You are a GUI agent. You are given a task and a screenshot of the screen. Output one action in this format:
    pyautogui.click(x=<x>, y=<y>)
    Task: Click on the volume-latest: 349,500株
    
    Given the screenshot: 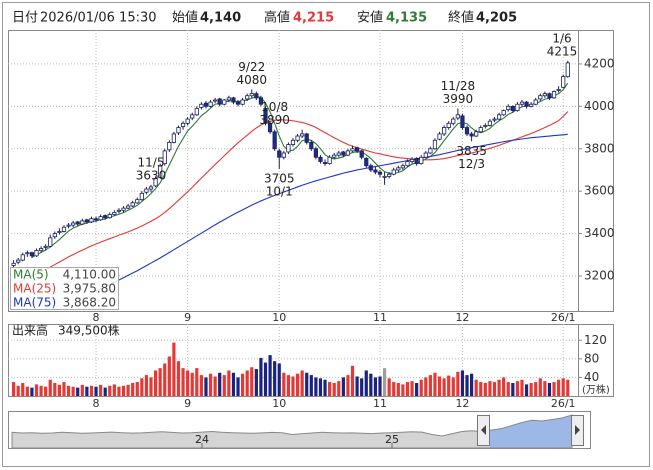 What is the action you would take?
    pyautogui.click(x=89, y=330)
    